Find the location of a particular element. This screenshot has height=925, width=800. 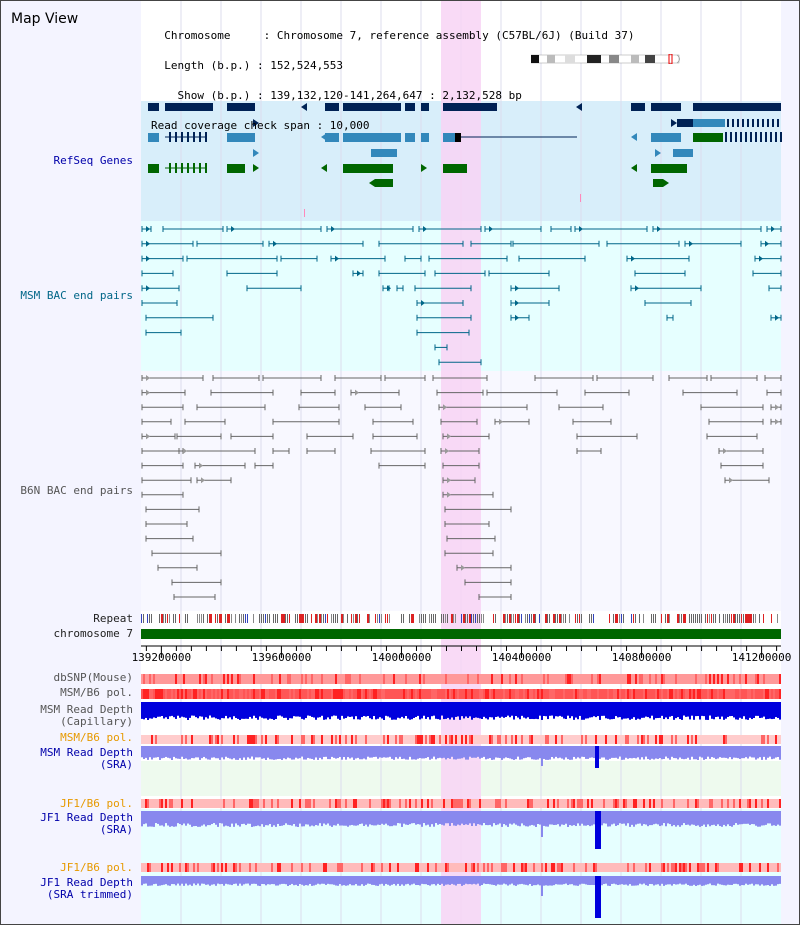

msm-b6-pol-label: MSM/B6 pol. is located at coordinates (96, 692).